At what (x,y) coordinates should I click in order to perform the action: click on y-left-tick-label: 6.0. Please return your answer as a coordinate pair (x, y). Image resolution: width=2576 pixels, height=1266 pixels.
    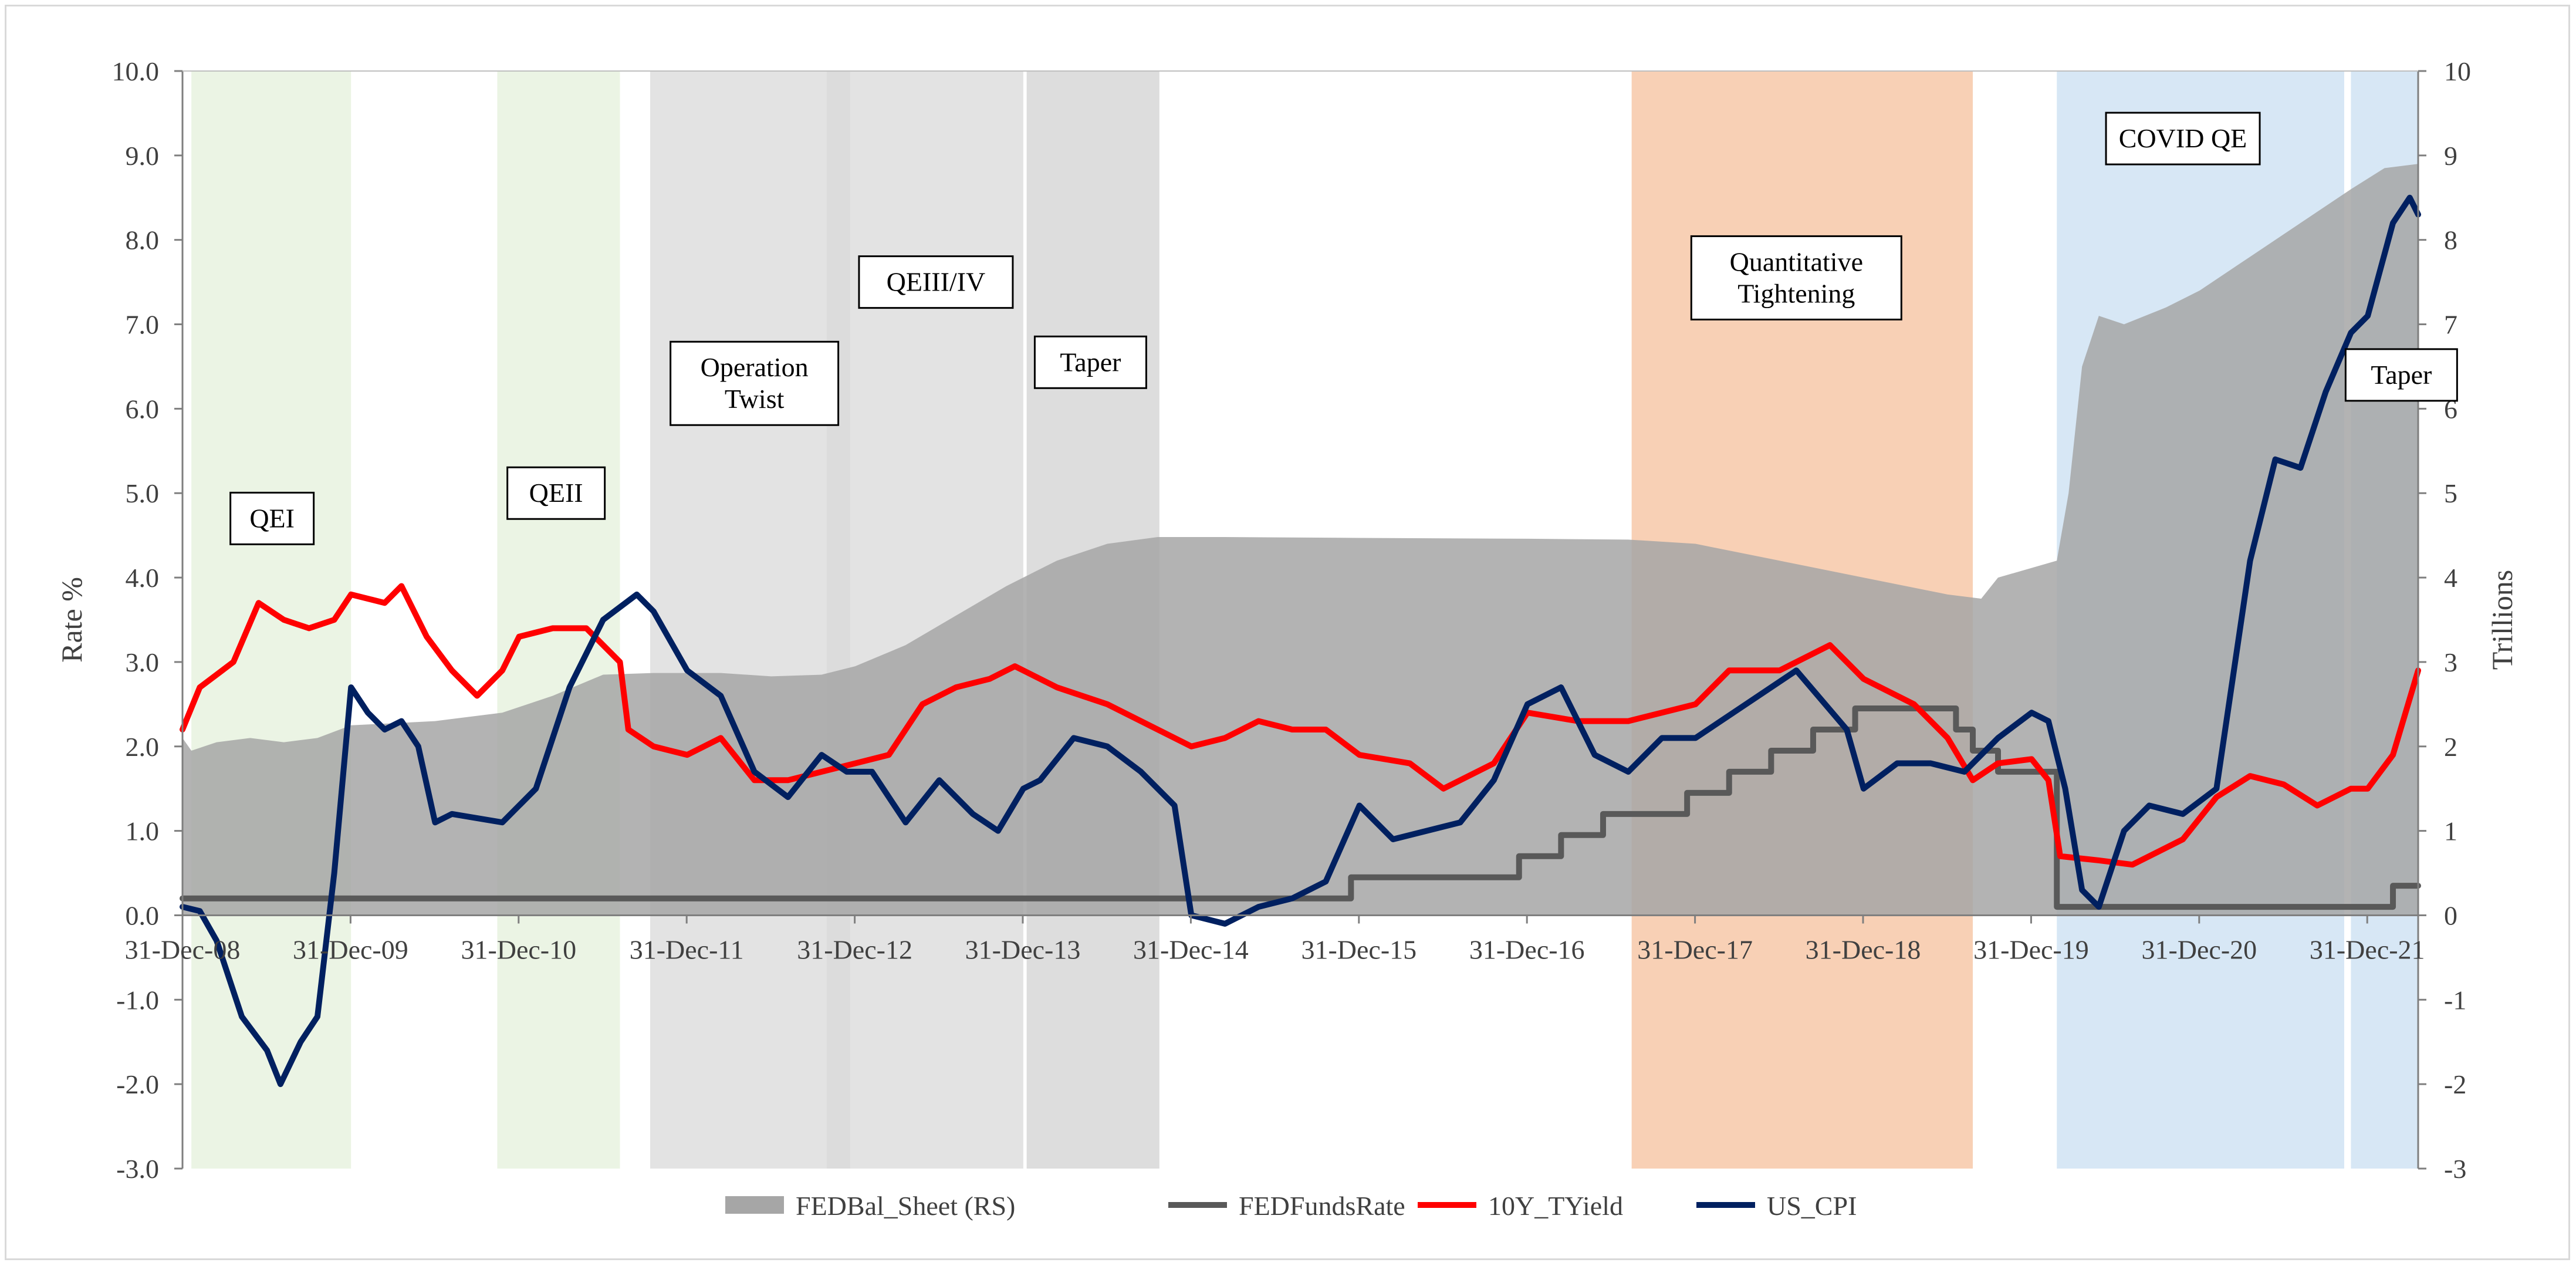
    Looking at the image, I should click on (143, 409).